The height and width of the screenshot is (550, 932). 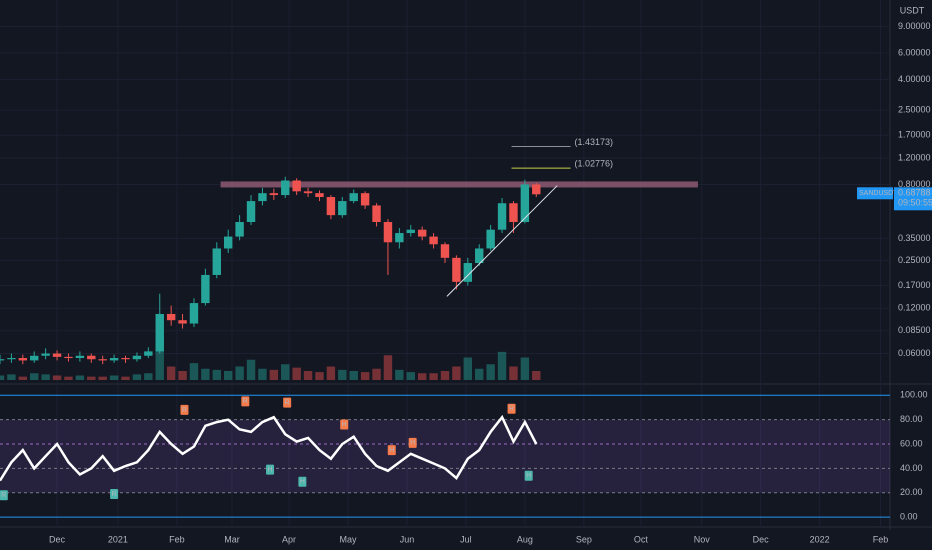 I want to click on x-tick-label: Nov, so click(x=702, y=539).